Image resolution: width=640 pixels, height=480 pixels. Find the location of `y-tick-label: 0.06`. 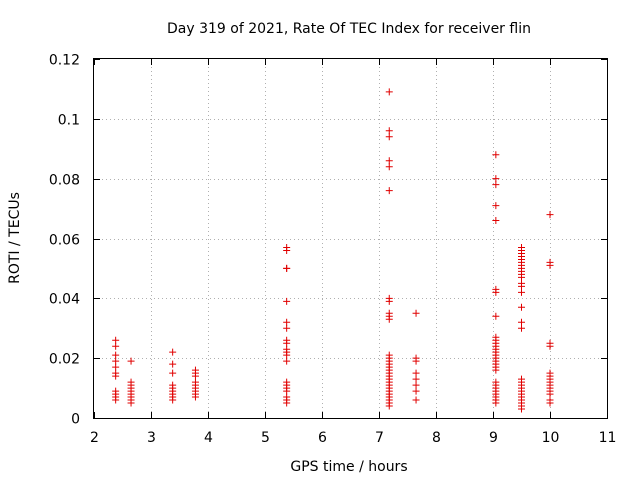

y-tick-label: 0.06 is located at coordinates (64, 241).